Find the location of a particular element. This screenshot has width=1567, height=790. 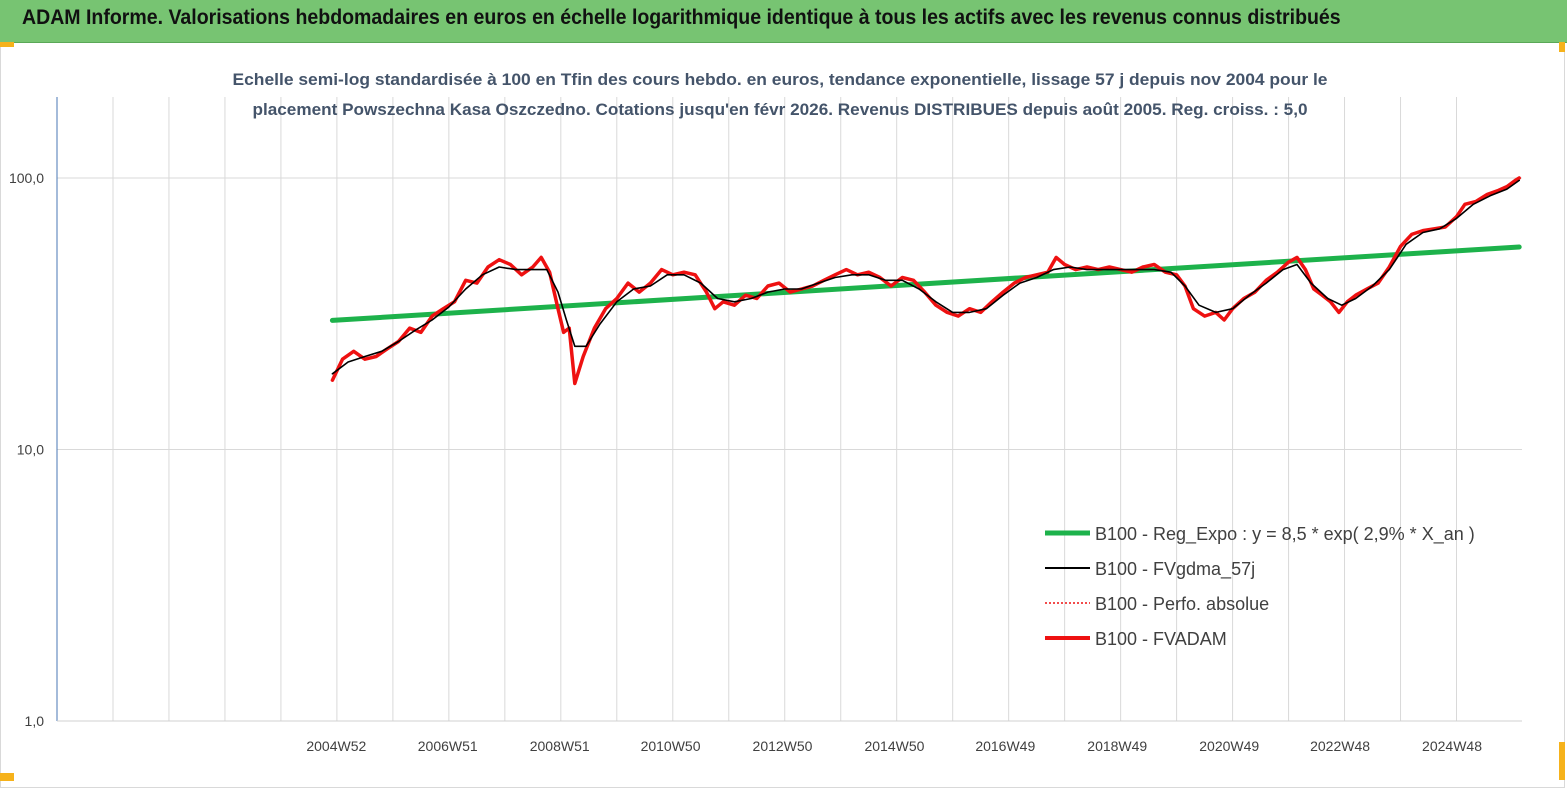

corner-mark-bottom-right is located at coordinates (1562, 761).